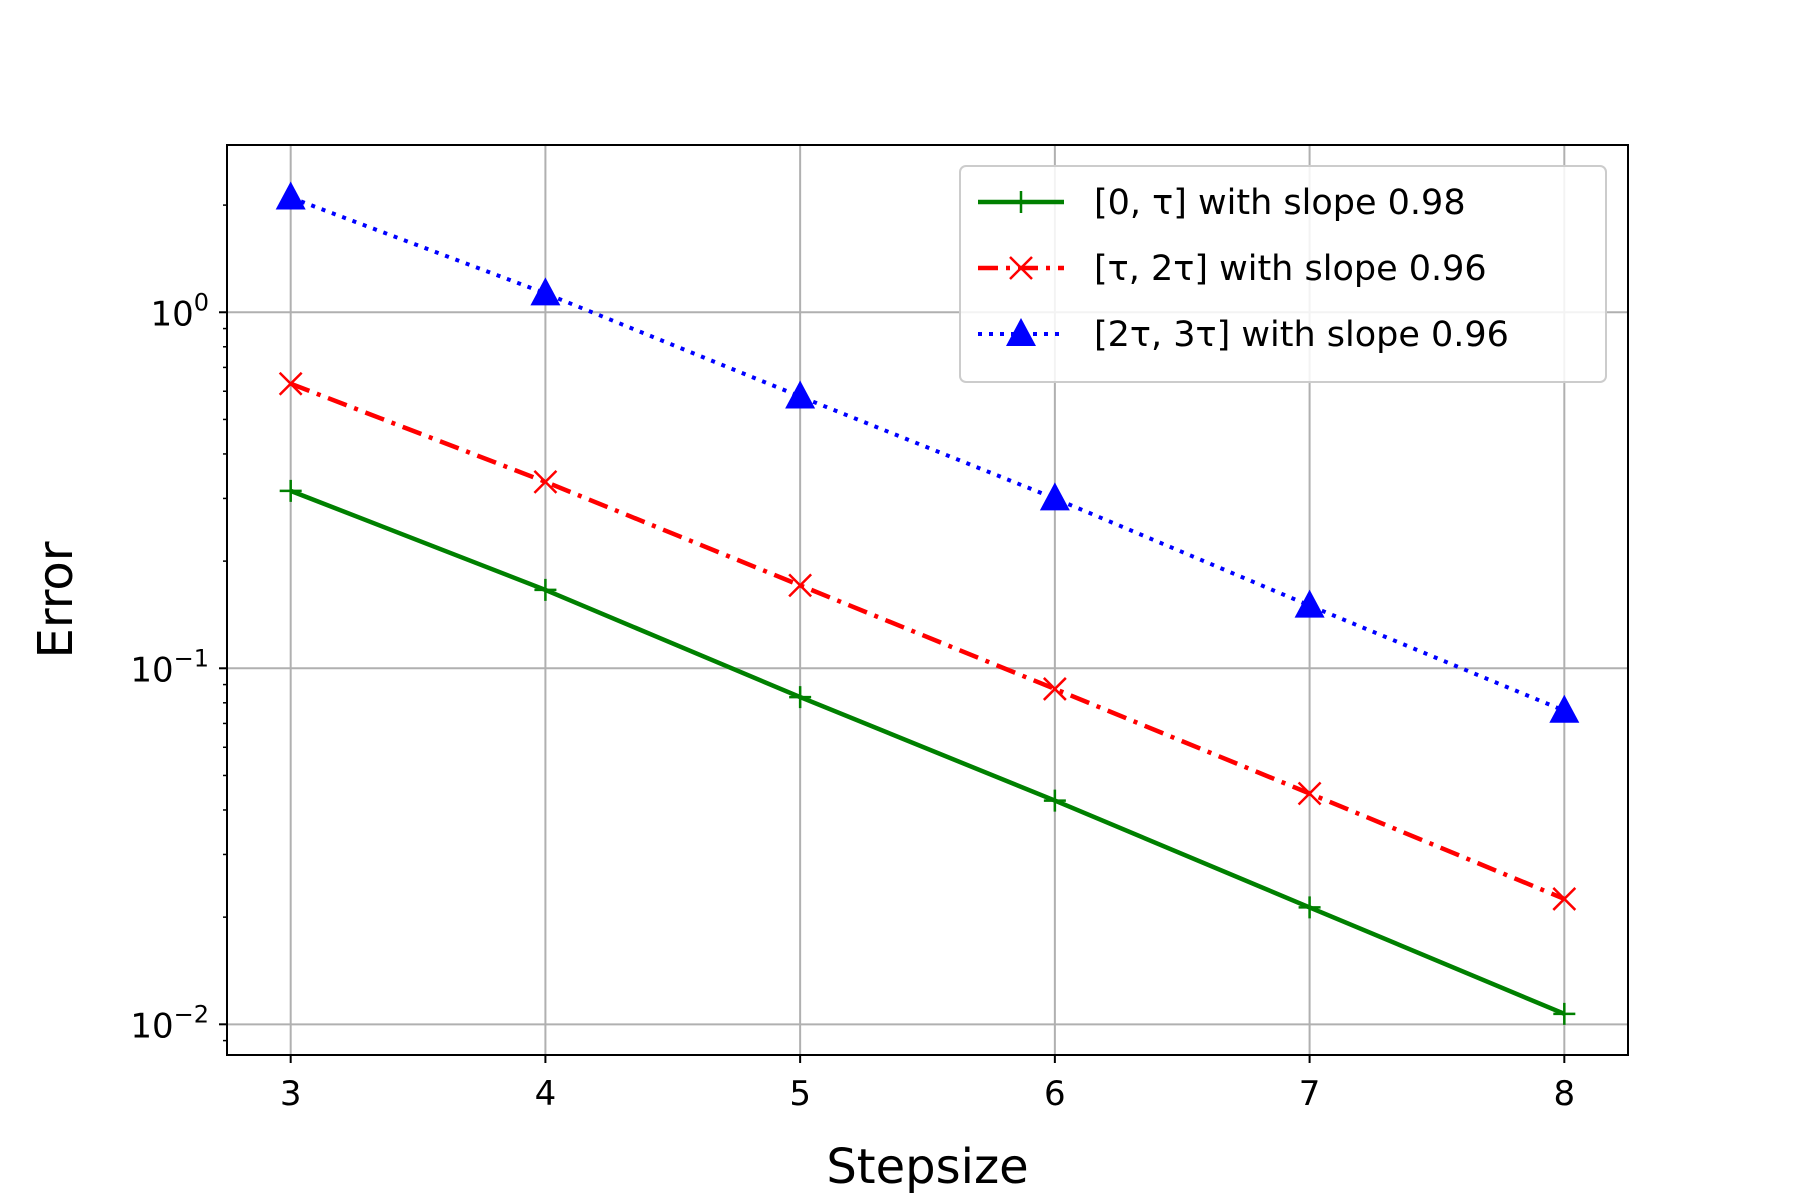 Image resolution: width=1800 pixels, height=1200 pixels. Describe the element at coordinates (1301, 335) in the screenshot. I see `legend-label-3: [2τ, 3τ] with slope 0.96` at that location.